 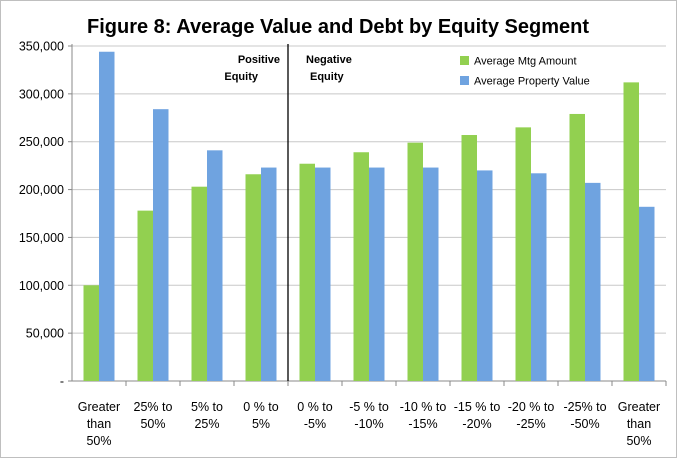 I want to click on y-tick-label: 250,000, so click(x=41, y=142).